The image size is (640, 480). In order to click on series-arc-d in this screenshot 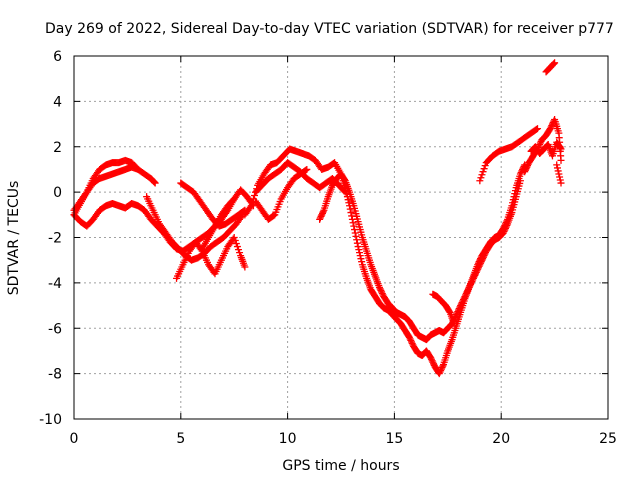, I will do `click(211, 258)`.